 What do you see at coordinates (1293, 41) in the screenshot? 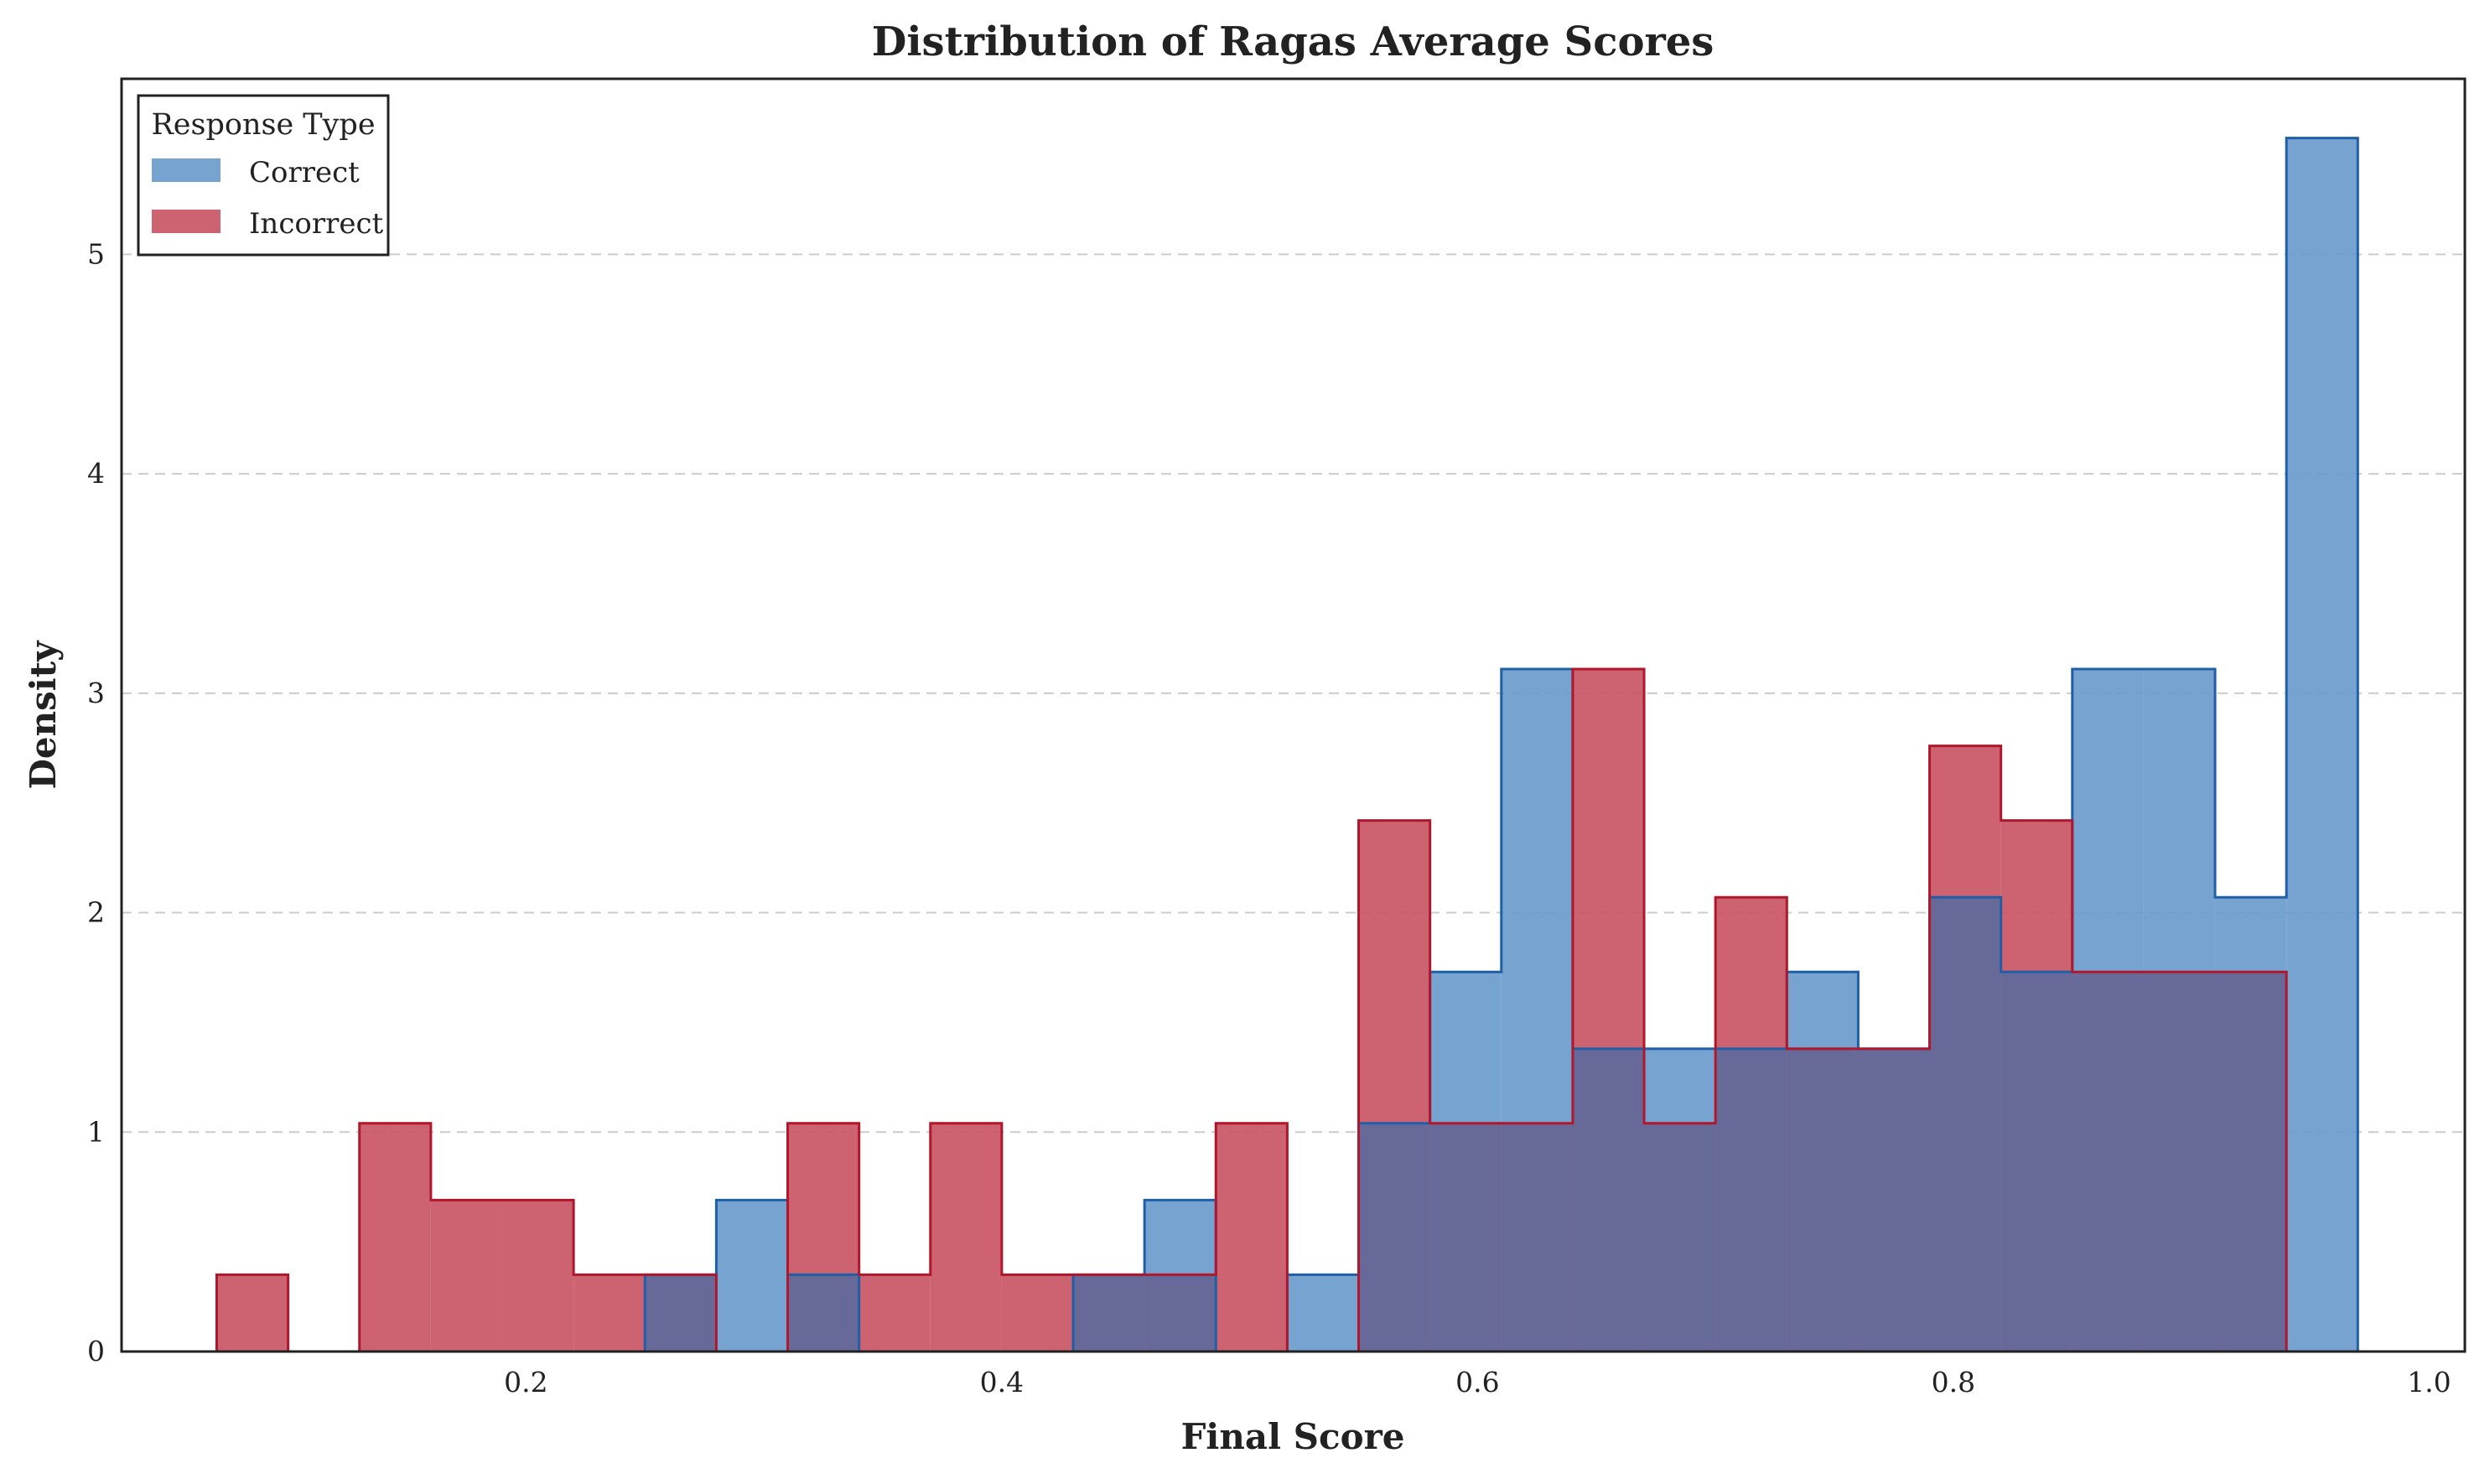
I see `chart-title: Distribution of Ragas Average Scores` at bounding box center [1293, 41].